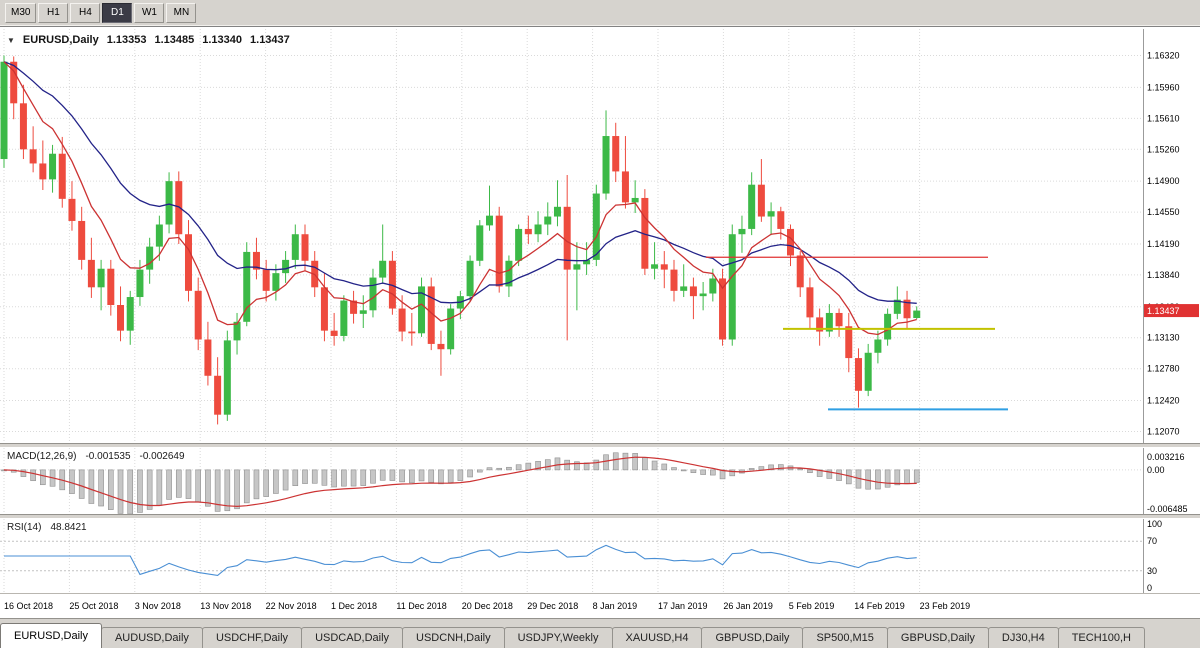 The image size is (1200, 648). Describe the element at coordinates (181, 12) in the screenshot. I see `timeframe-button-mn: MN` at that location.